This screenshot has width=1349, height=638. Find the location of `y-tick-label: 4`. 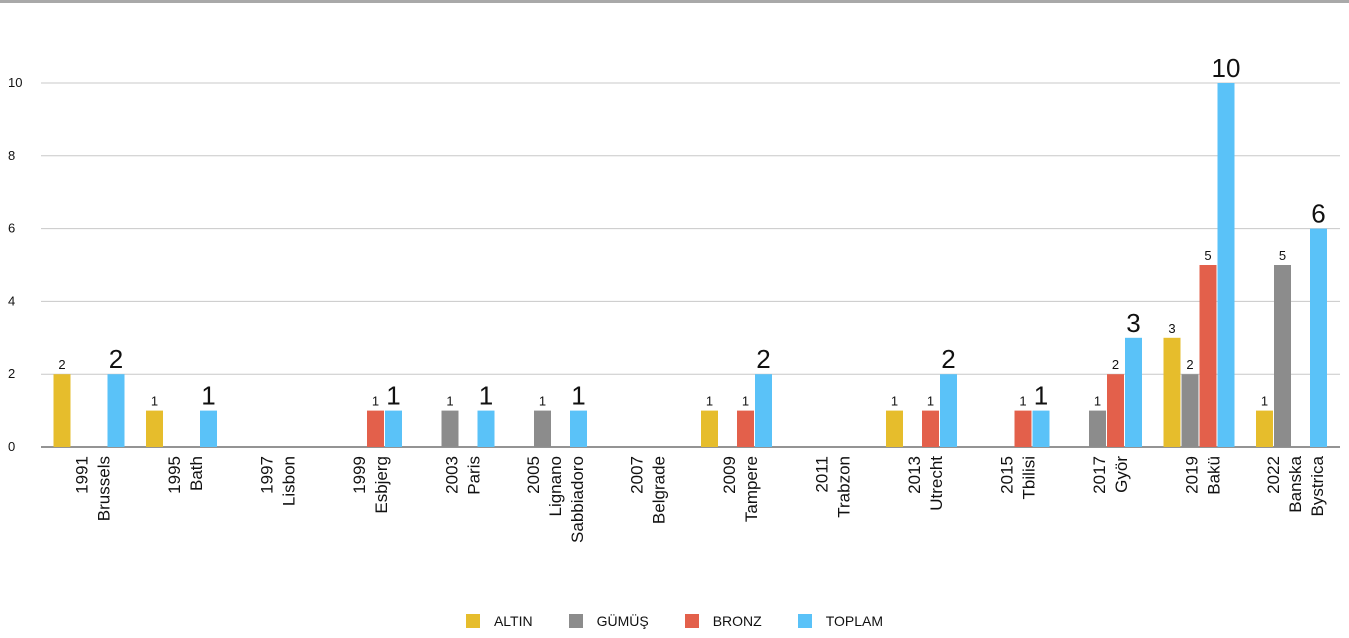

y-tick-label: 4 is located at coordinates (11, 300).